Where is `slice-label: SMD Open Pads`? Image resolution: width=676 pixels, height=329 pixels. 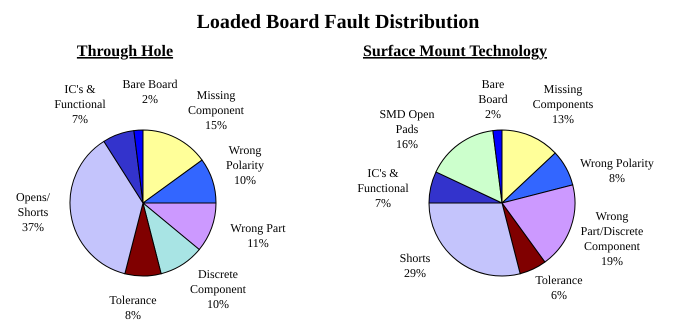 slice-label: SMD Open Pads is located at coordinates (407, 121).